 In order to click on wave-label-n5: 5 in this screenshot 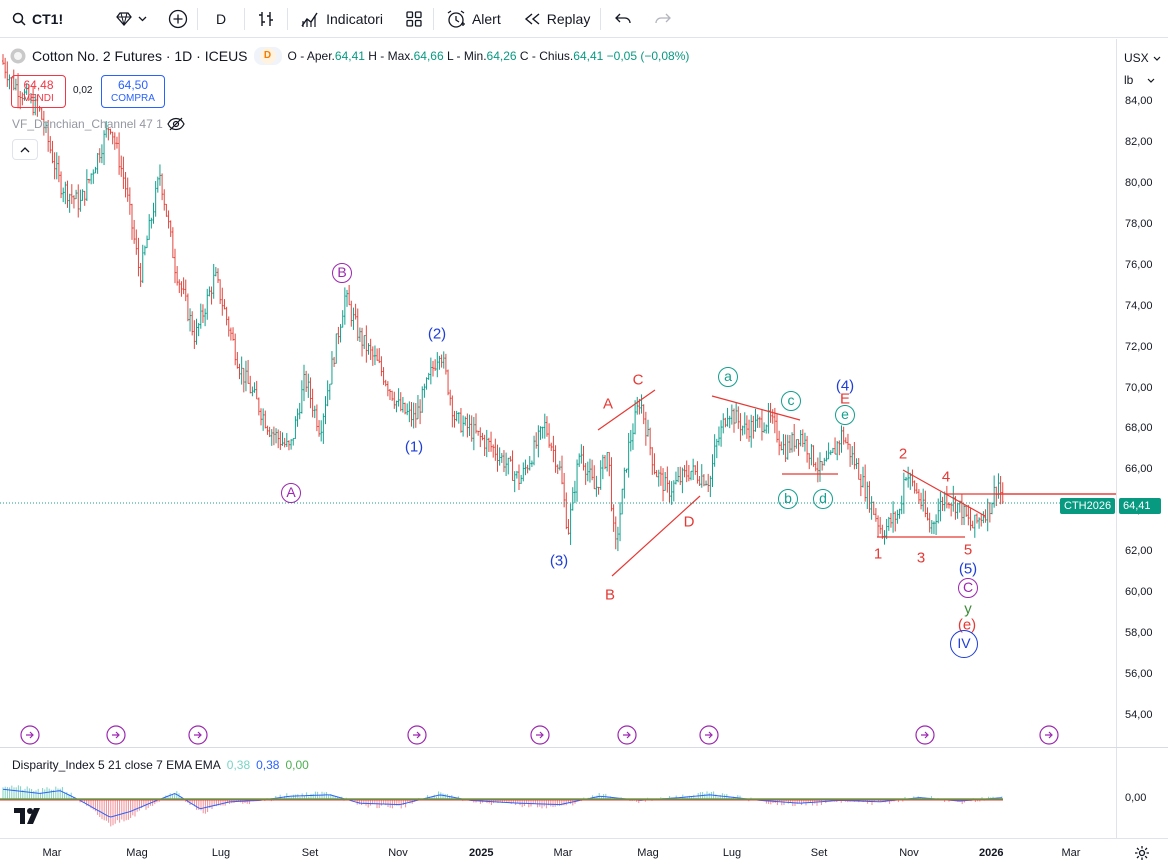, I will do `click(968, 550)`.